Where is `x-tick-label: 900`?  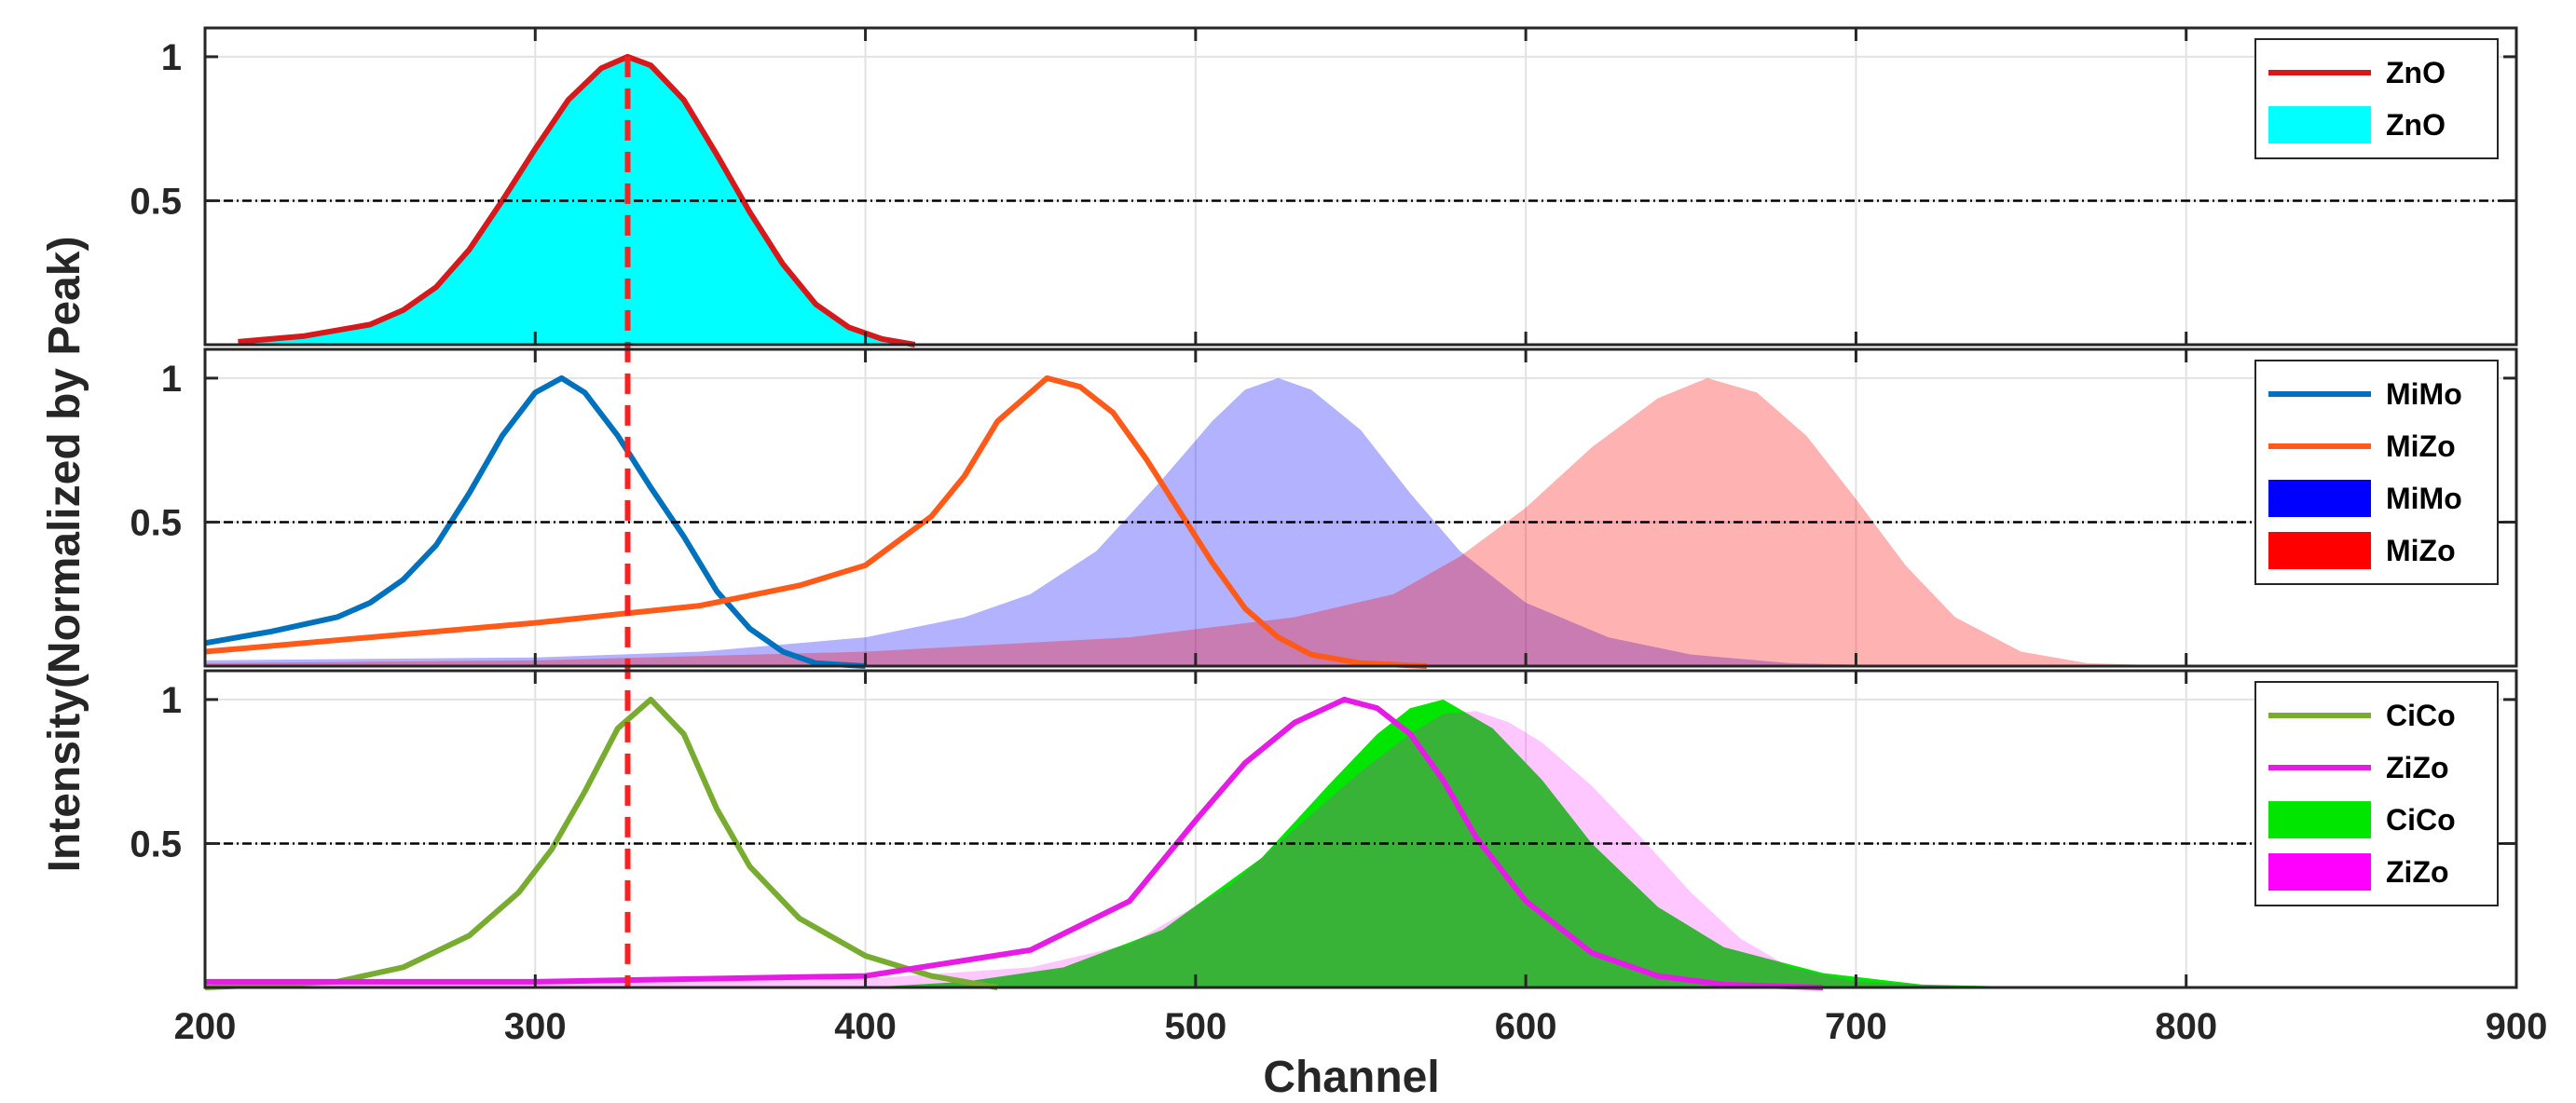
x-tick-label: 900 is located at coordinates (2517, 1026).